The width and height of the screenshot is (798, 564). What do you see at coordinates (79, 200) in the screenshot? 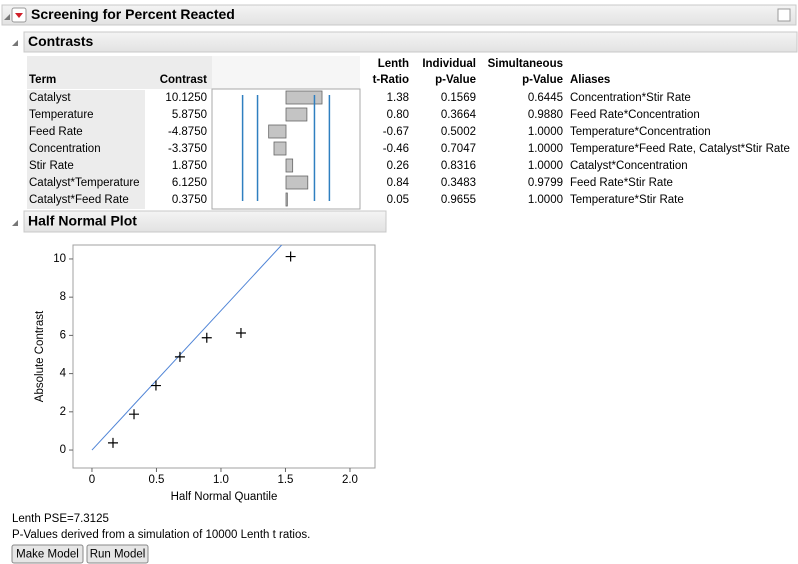
I see `table-cell: Catalyst*Feed Rate` at bounding box center [79, 200].